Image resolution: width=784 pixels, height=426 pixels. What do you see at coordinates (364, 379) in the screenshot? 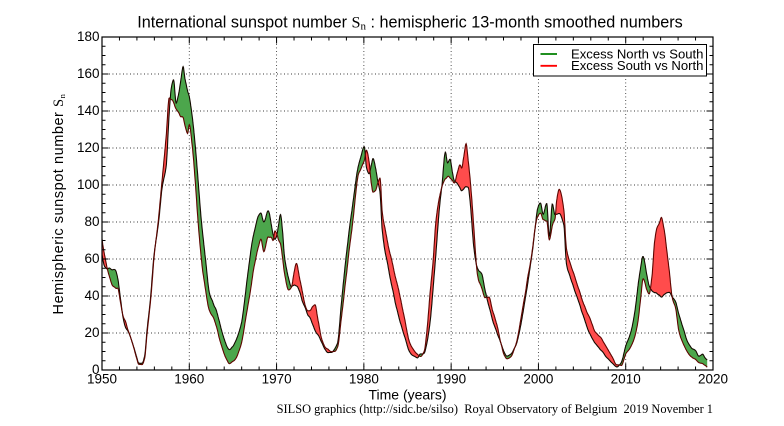
I see `svg-text: 1980` at bounding box center [364, 379].